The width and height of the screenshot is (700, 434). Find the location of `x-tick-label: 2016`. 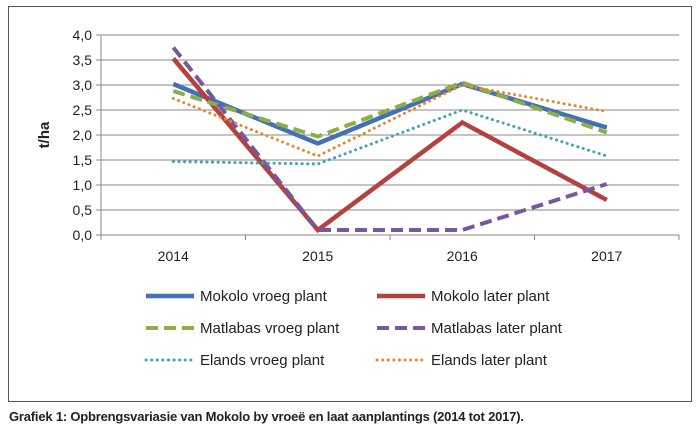

x-tick-label: 2016 is located at coordinates (462, 256).